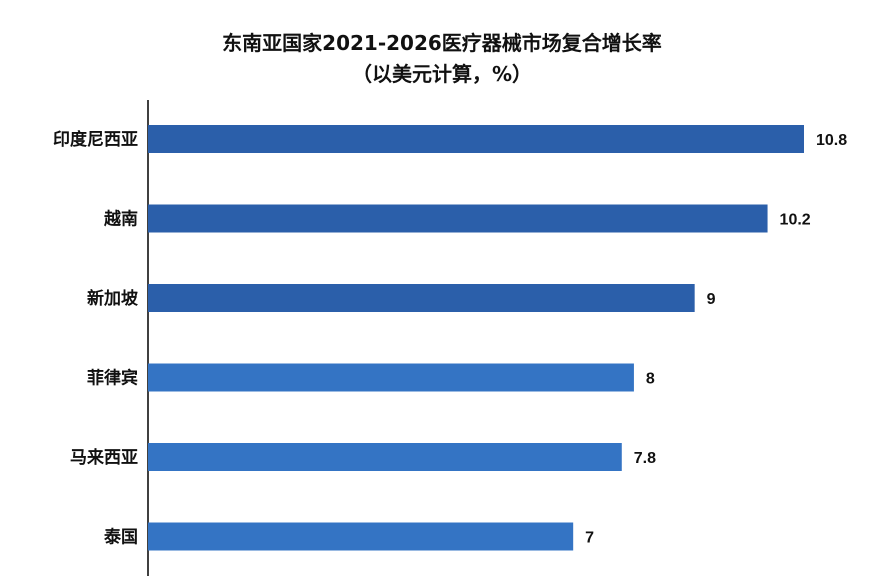  Describe the element at coordinates (442, 43) in the screenshot. I see `chart-title: 东南亚国家2021-2026医疗器械市场复合增长率` at that location.